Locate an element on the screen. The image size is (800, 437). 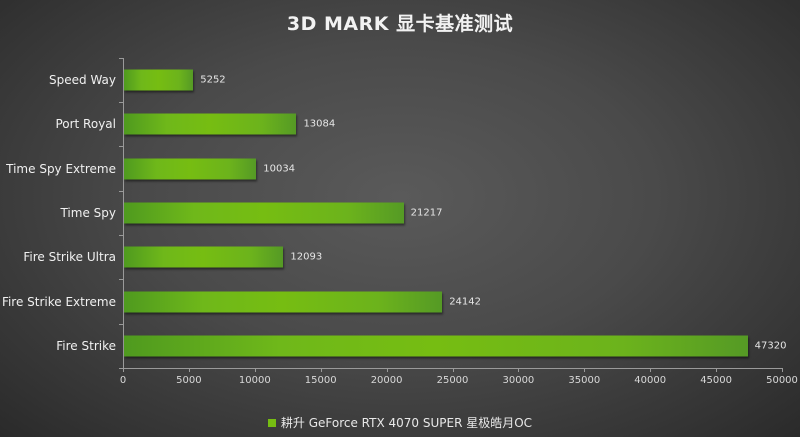
x-tick-label: 0 is located at coordinates (123, 380).